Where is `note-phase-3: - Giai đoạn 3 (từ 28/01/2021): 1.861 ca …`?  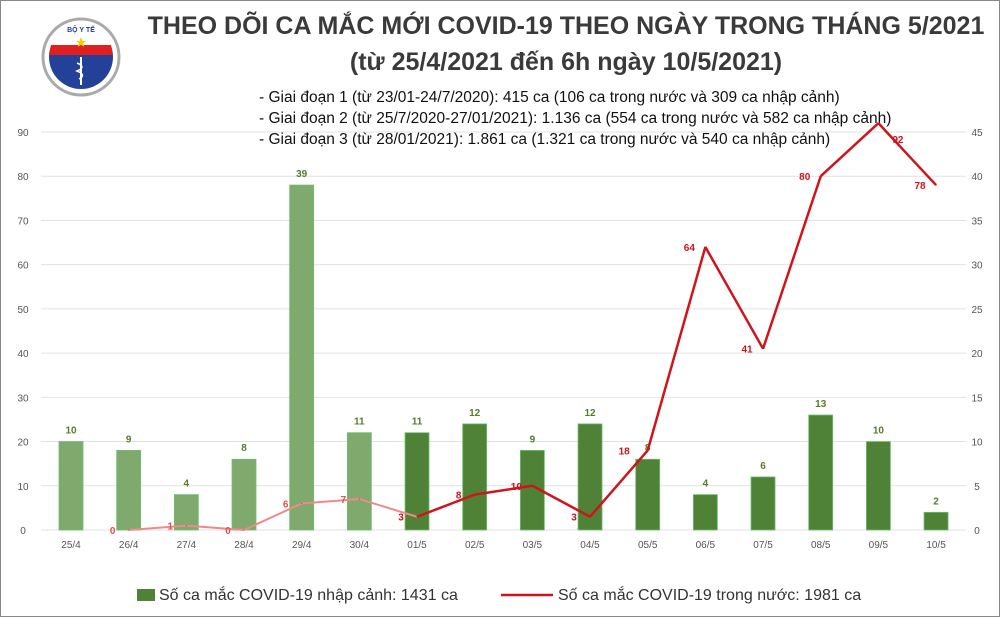
note-phase-3: - Giai đoạn 3 (từ 28/01/2021): 1.861 ca … is located at coordinates (545, 139).